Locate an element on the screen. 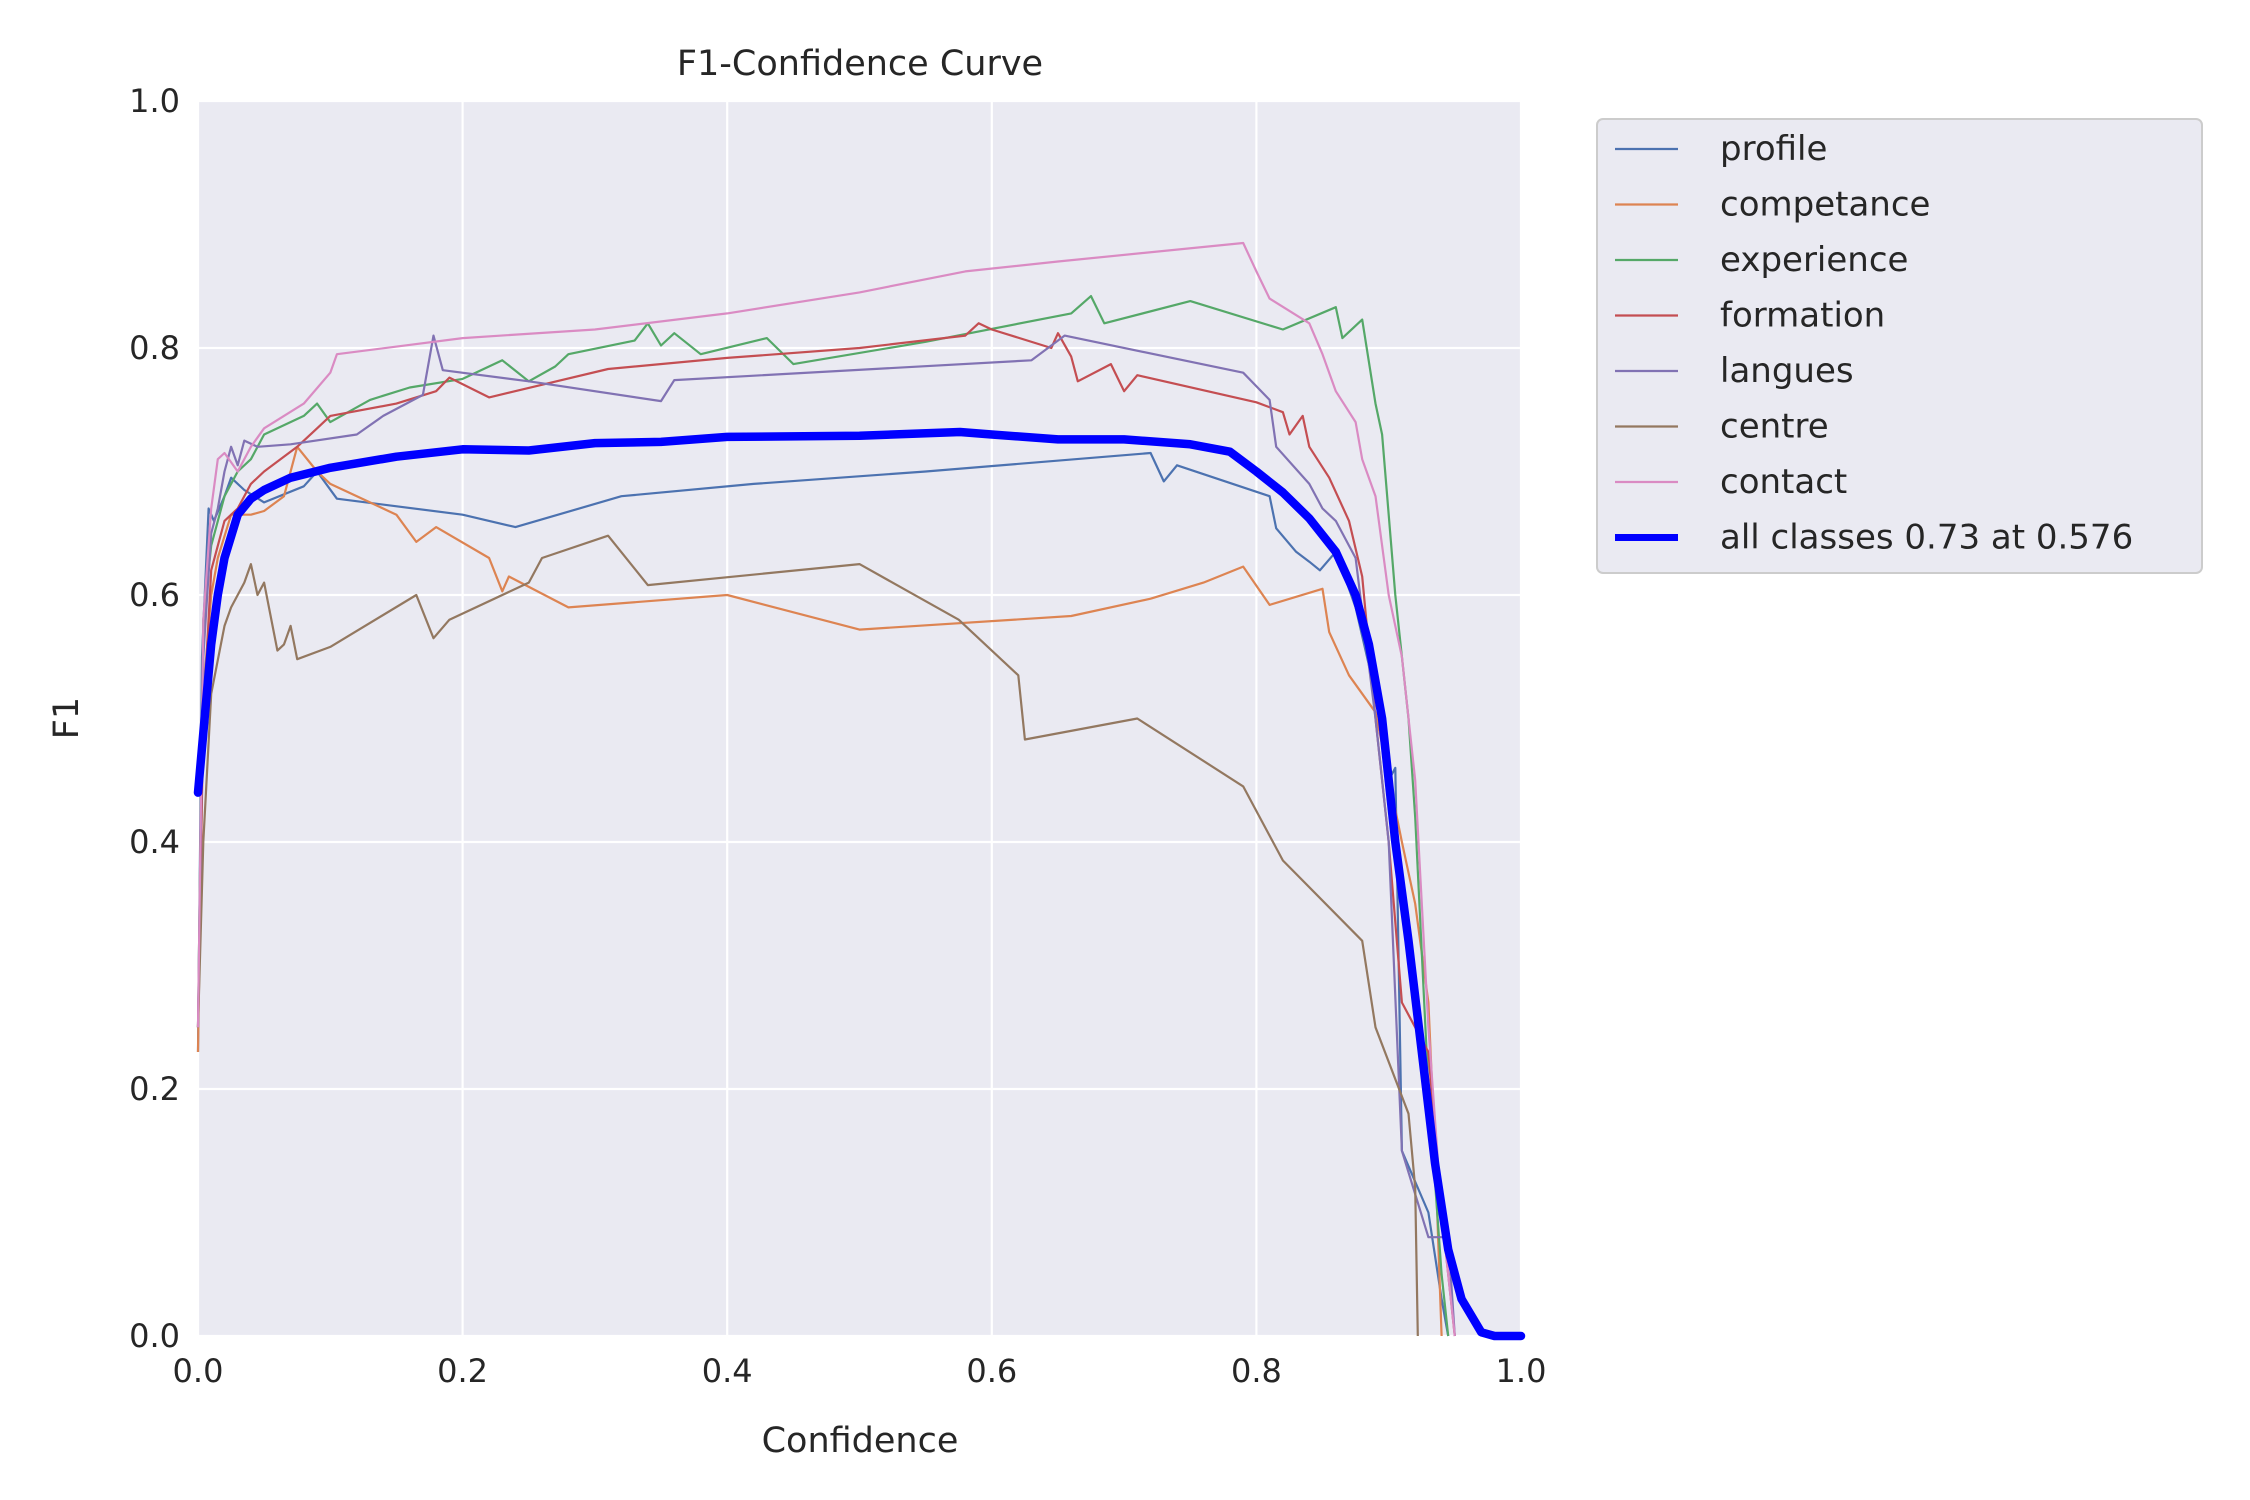  legend-label: formation is located at coordinates (1802, 316).